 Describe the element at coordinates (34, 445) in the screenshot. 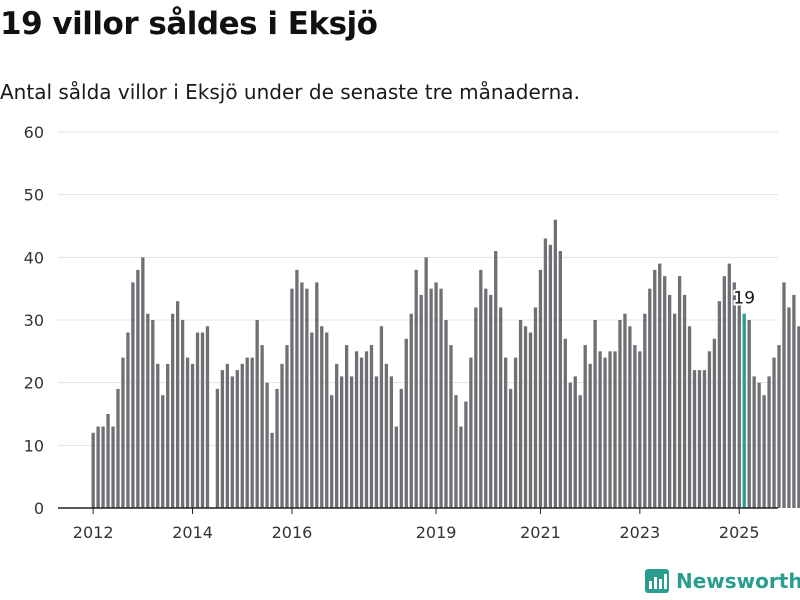

I see `y-tick-label: 10` at that location.